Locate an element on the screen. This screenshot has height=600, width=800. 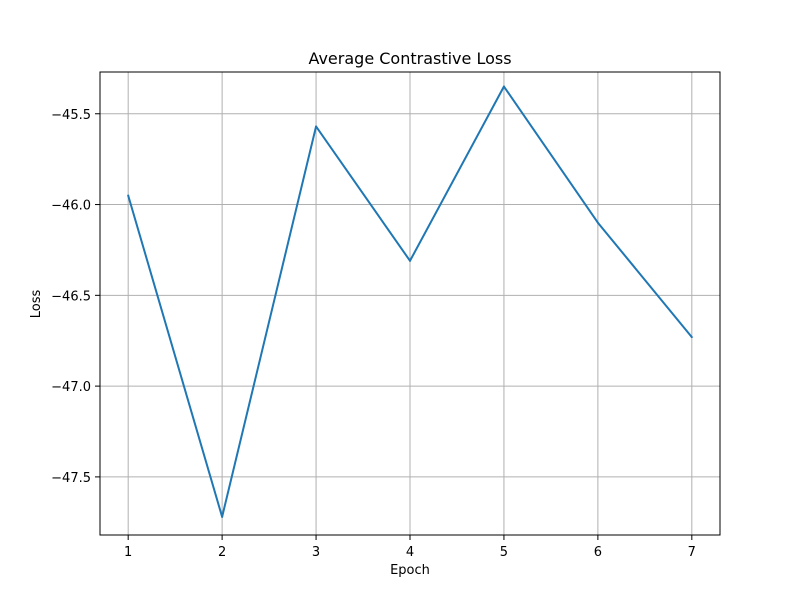
x-axis-label: Epoch is located at coordinates (410, 570).